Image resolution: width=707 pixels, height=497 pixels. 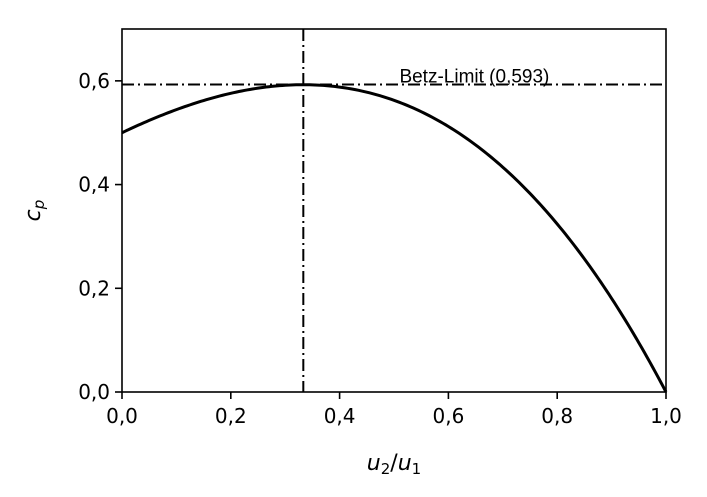 I want to click on x-tick-label: 0,6, so click(x=448, y=416).